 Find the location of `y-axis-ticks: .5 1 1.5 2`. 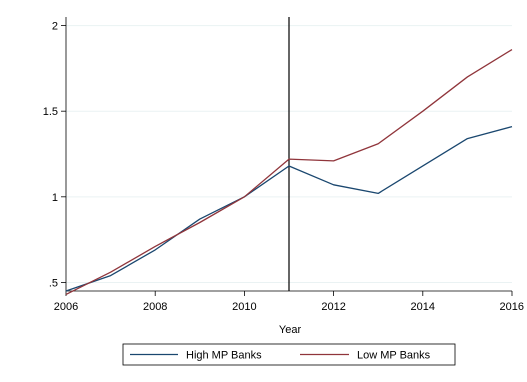

y-axis-ticks: .5 1 1.5 2 is located at coordinates (54, 155).